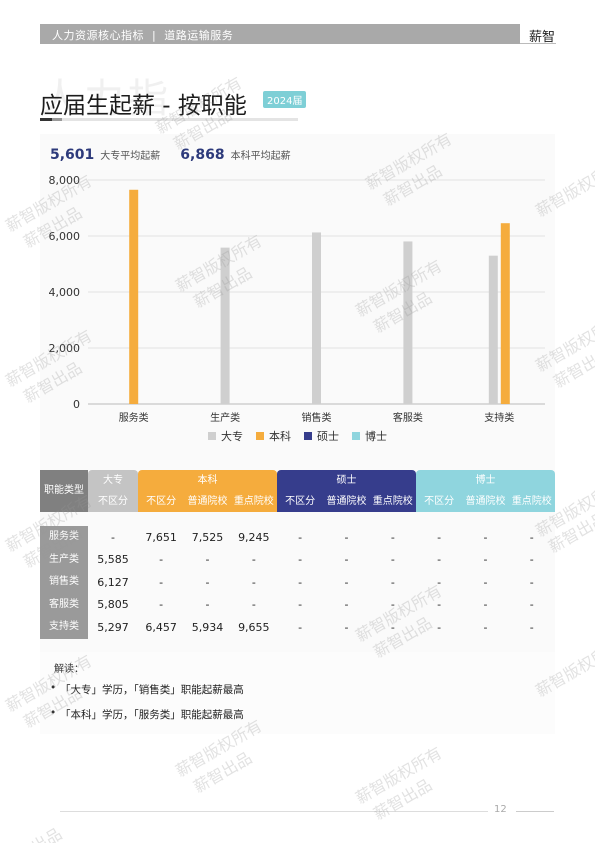 This screenshot has height=843, width=595. I want to click on table-row: 服务类 - 7,651 7,525 9,245 - - - - - -, so click(297, 537).